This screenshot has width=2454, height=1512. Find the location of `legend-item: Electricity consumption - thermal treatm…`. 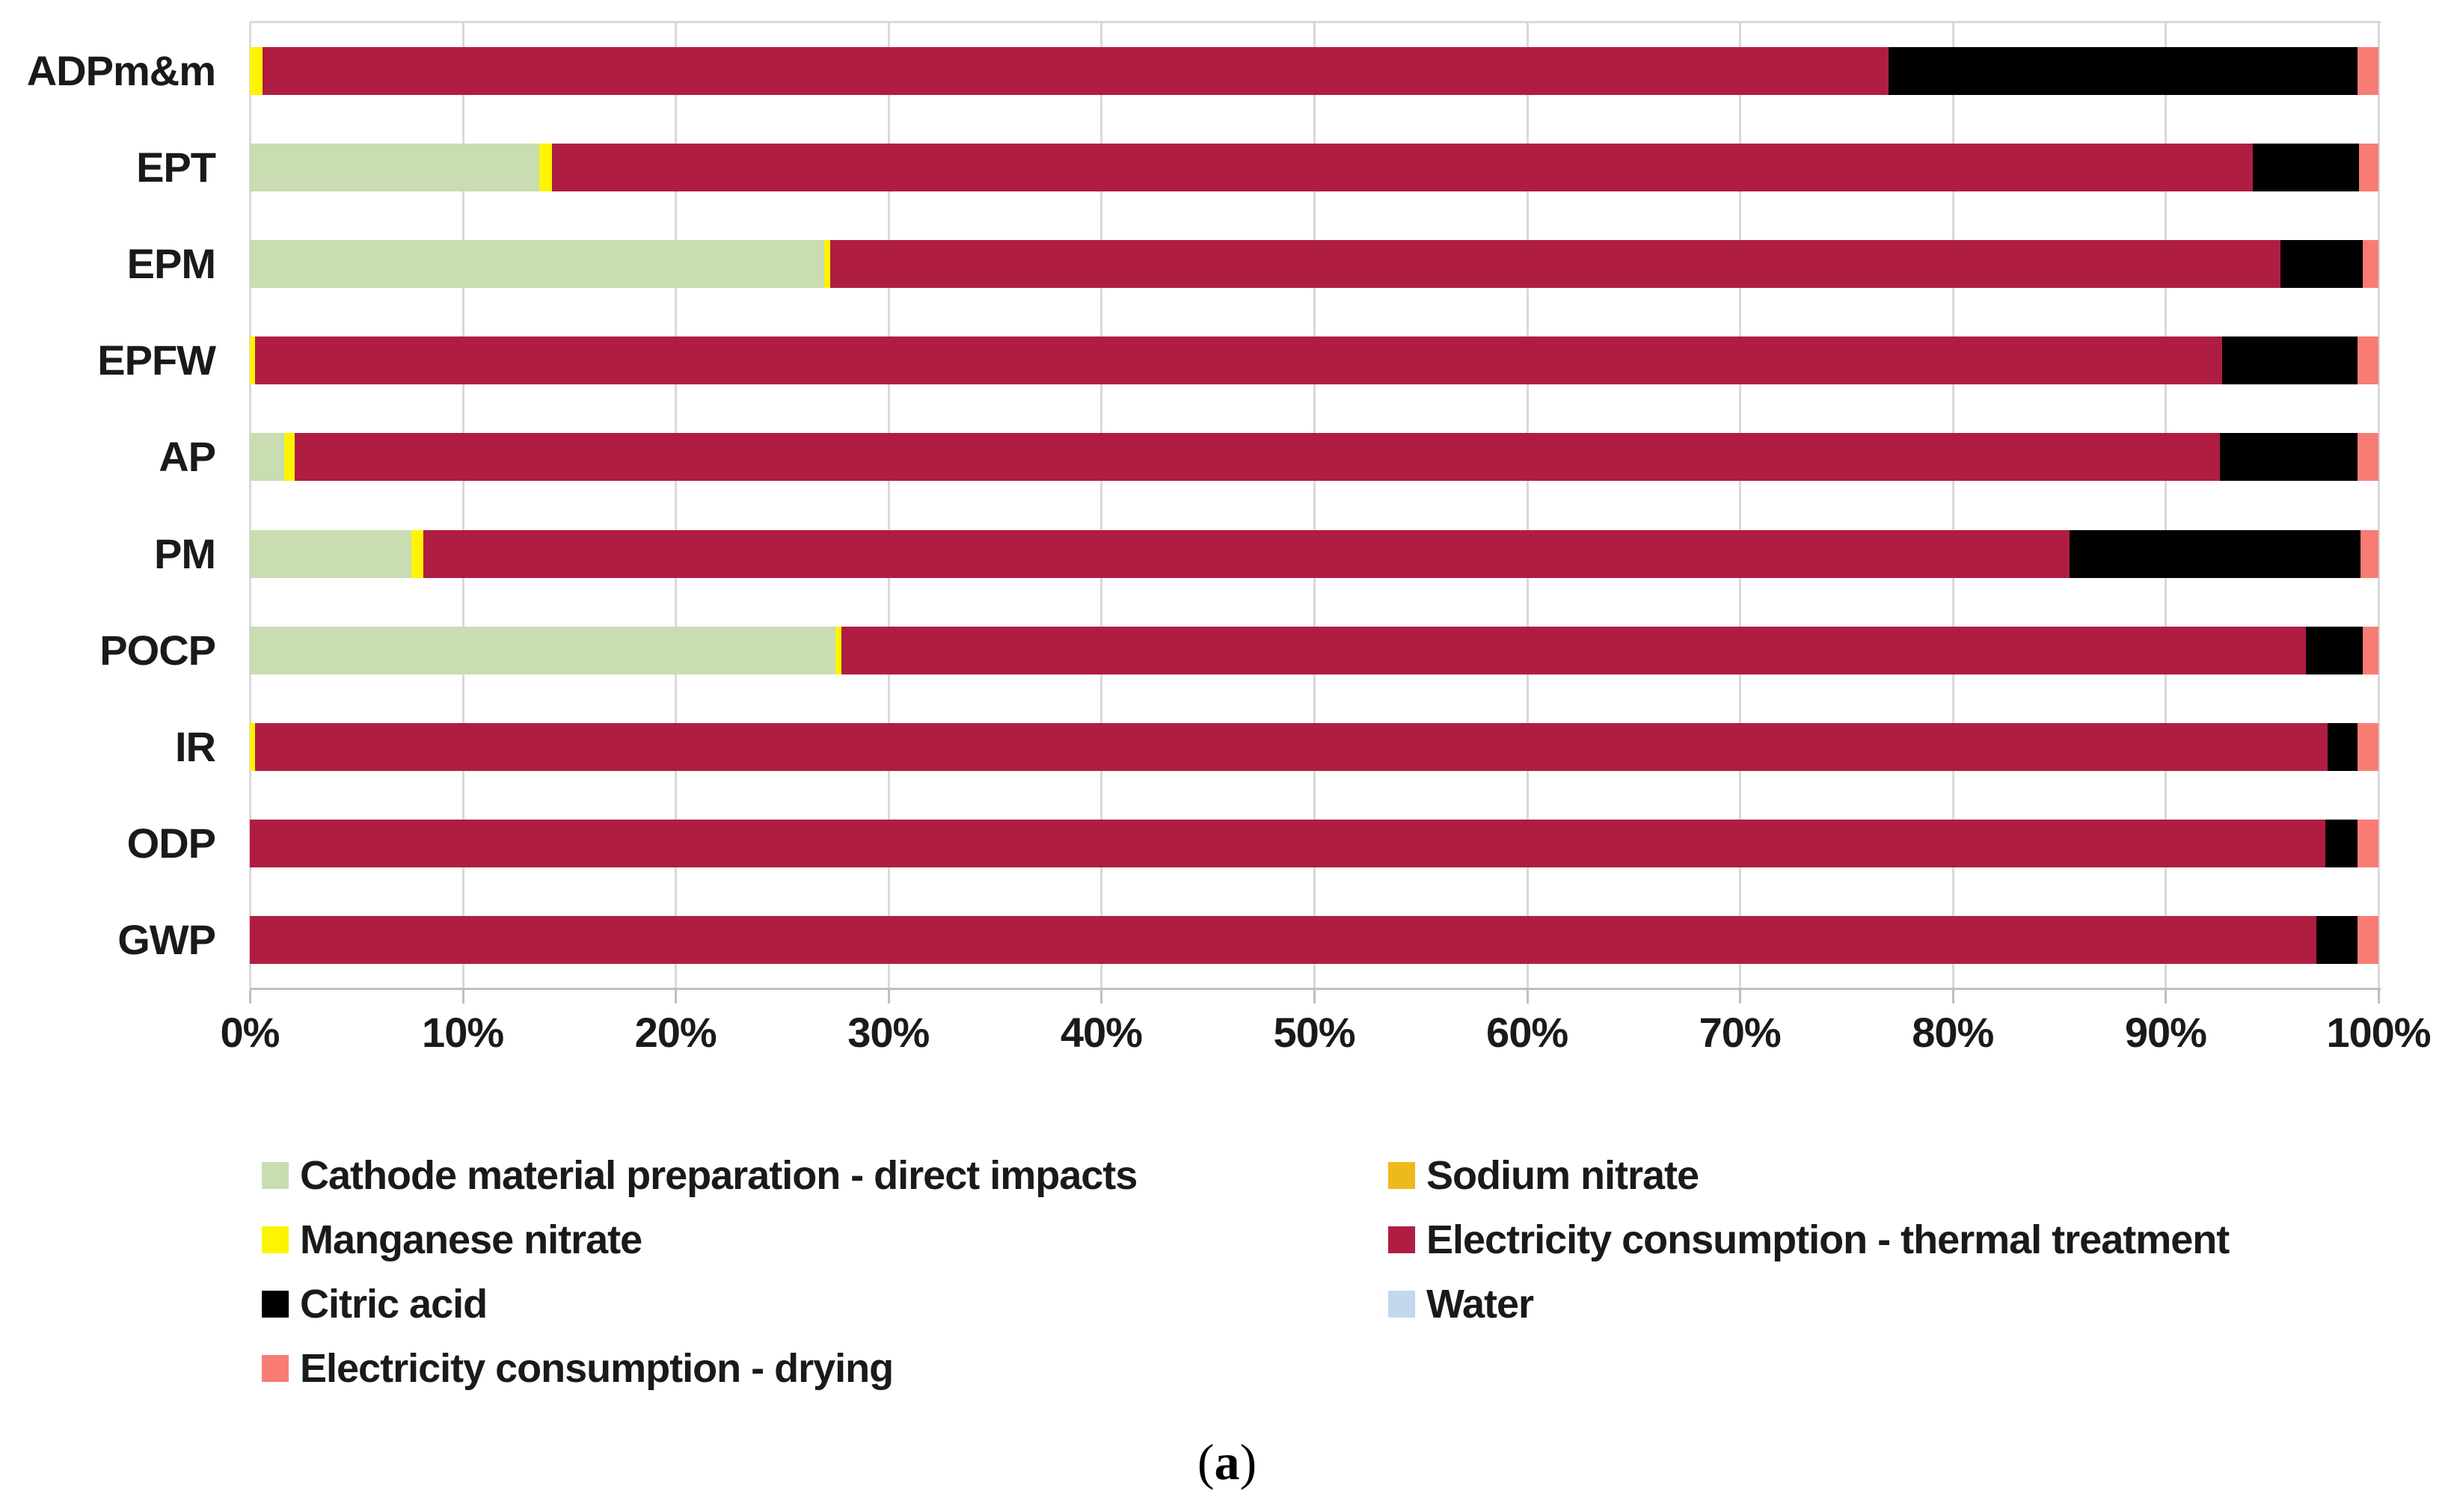

legend-item: Electricity consumption - thermal treatm… is located at coordinates (1809, 1240).